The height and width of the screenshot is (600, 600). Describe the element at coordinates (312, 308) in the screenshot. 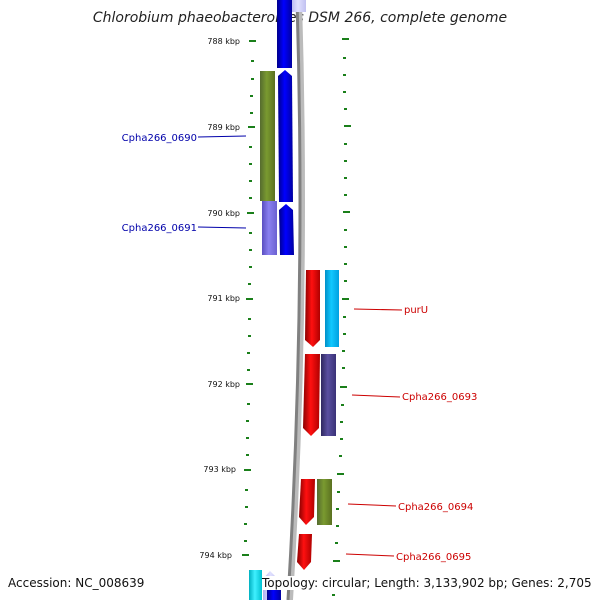

I see `gene-reverse-purU` at that location.